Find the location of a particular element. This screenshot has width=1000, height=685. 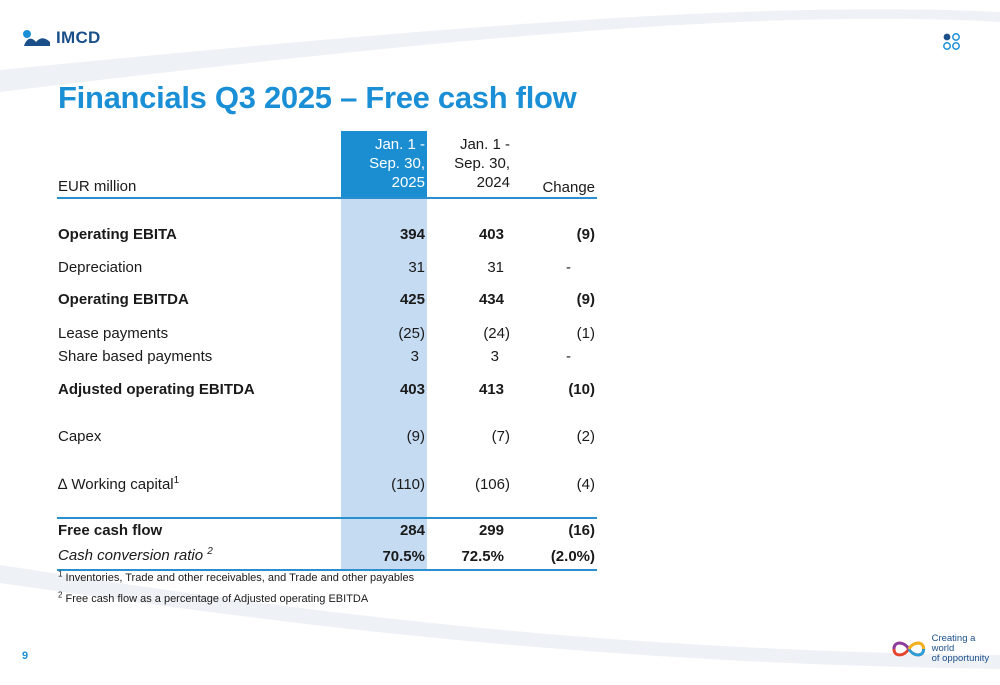

value-change: (1) is located at coordinates (585, 333).